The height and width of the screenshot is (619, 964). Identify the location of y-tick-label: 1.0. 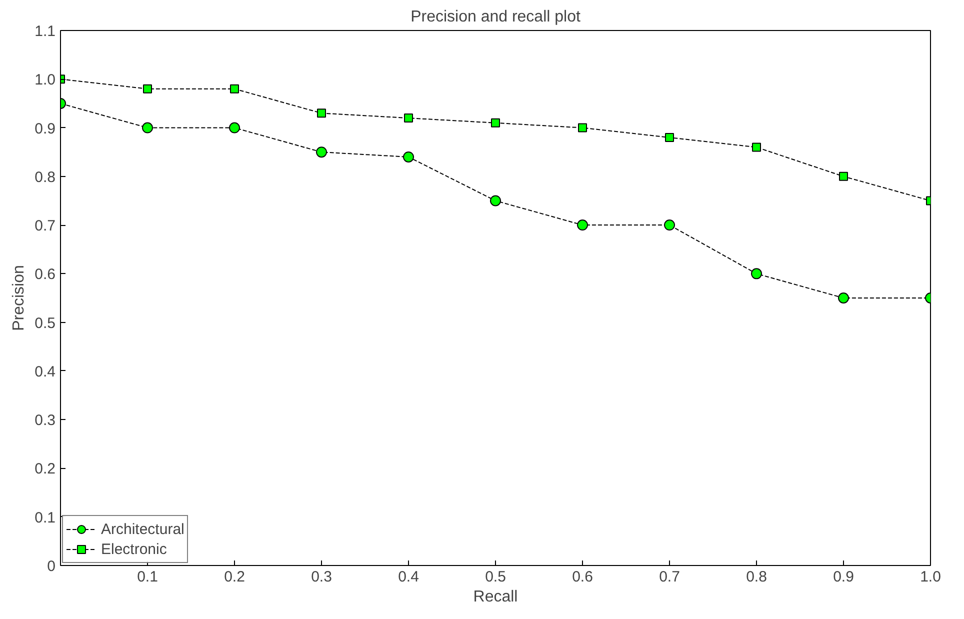
(45, 80).